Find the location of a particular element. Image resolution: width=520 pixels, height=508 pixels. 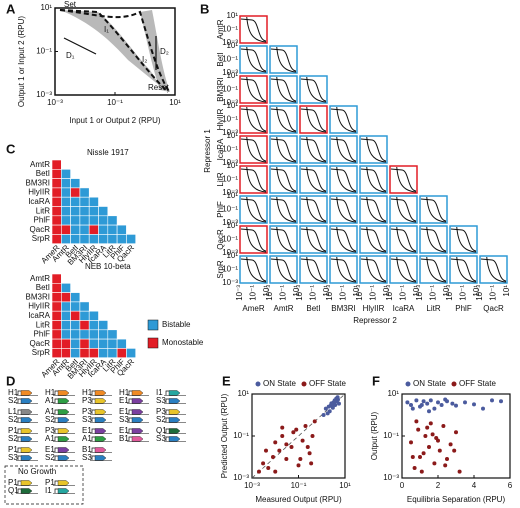

panel-label: F is located at coordinates (376, 380).